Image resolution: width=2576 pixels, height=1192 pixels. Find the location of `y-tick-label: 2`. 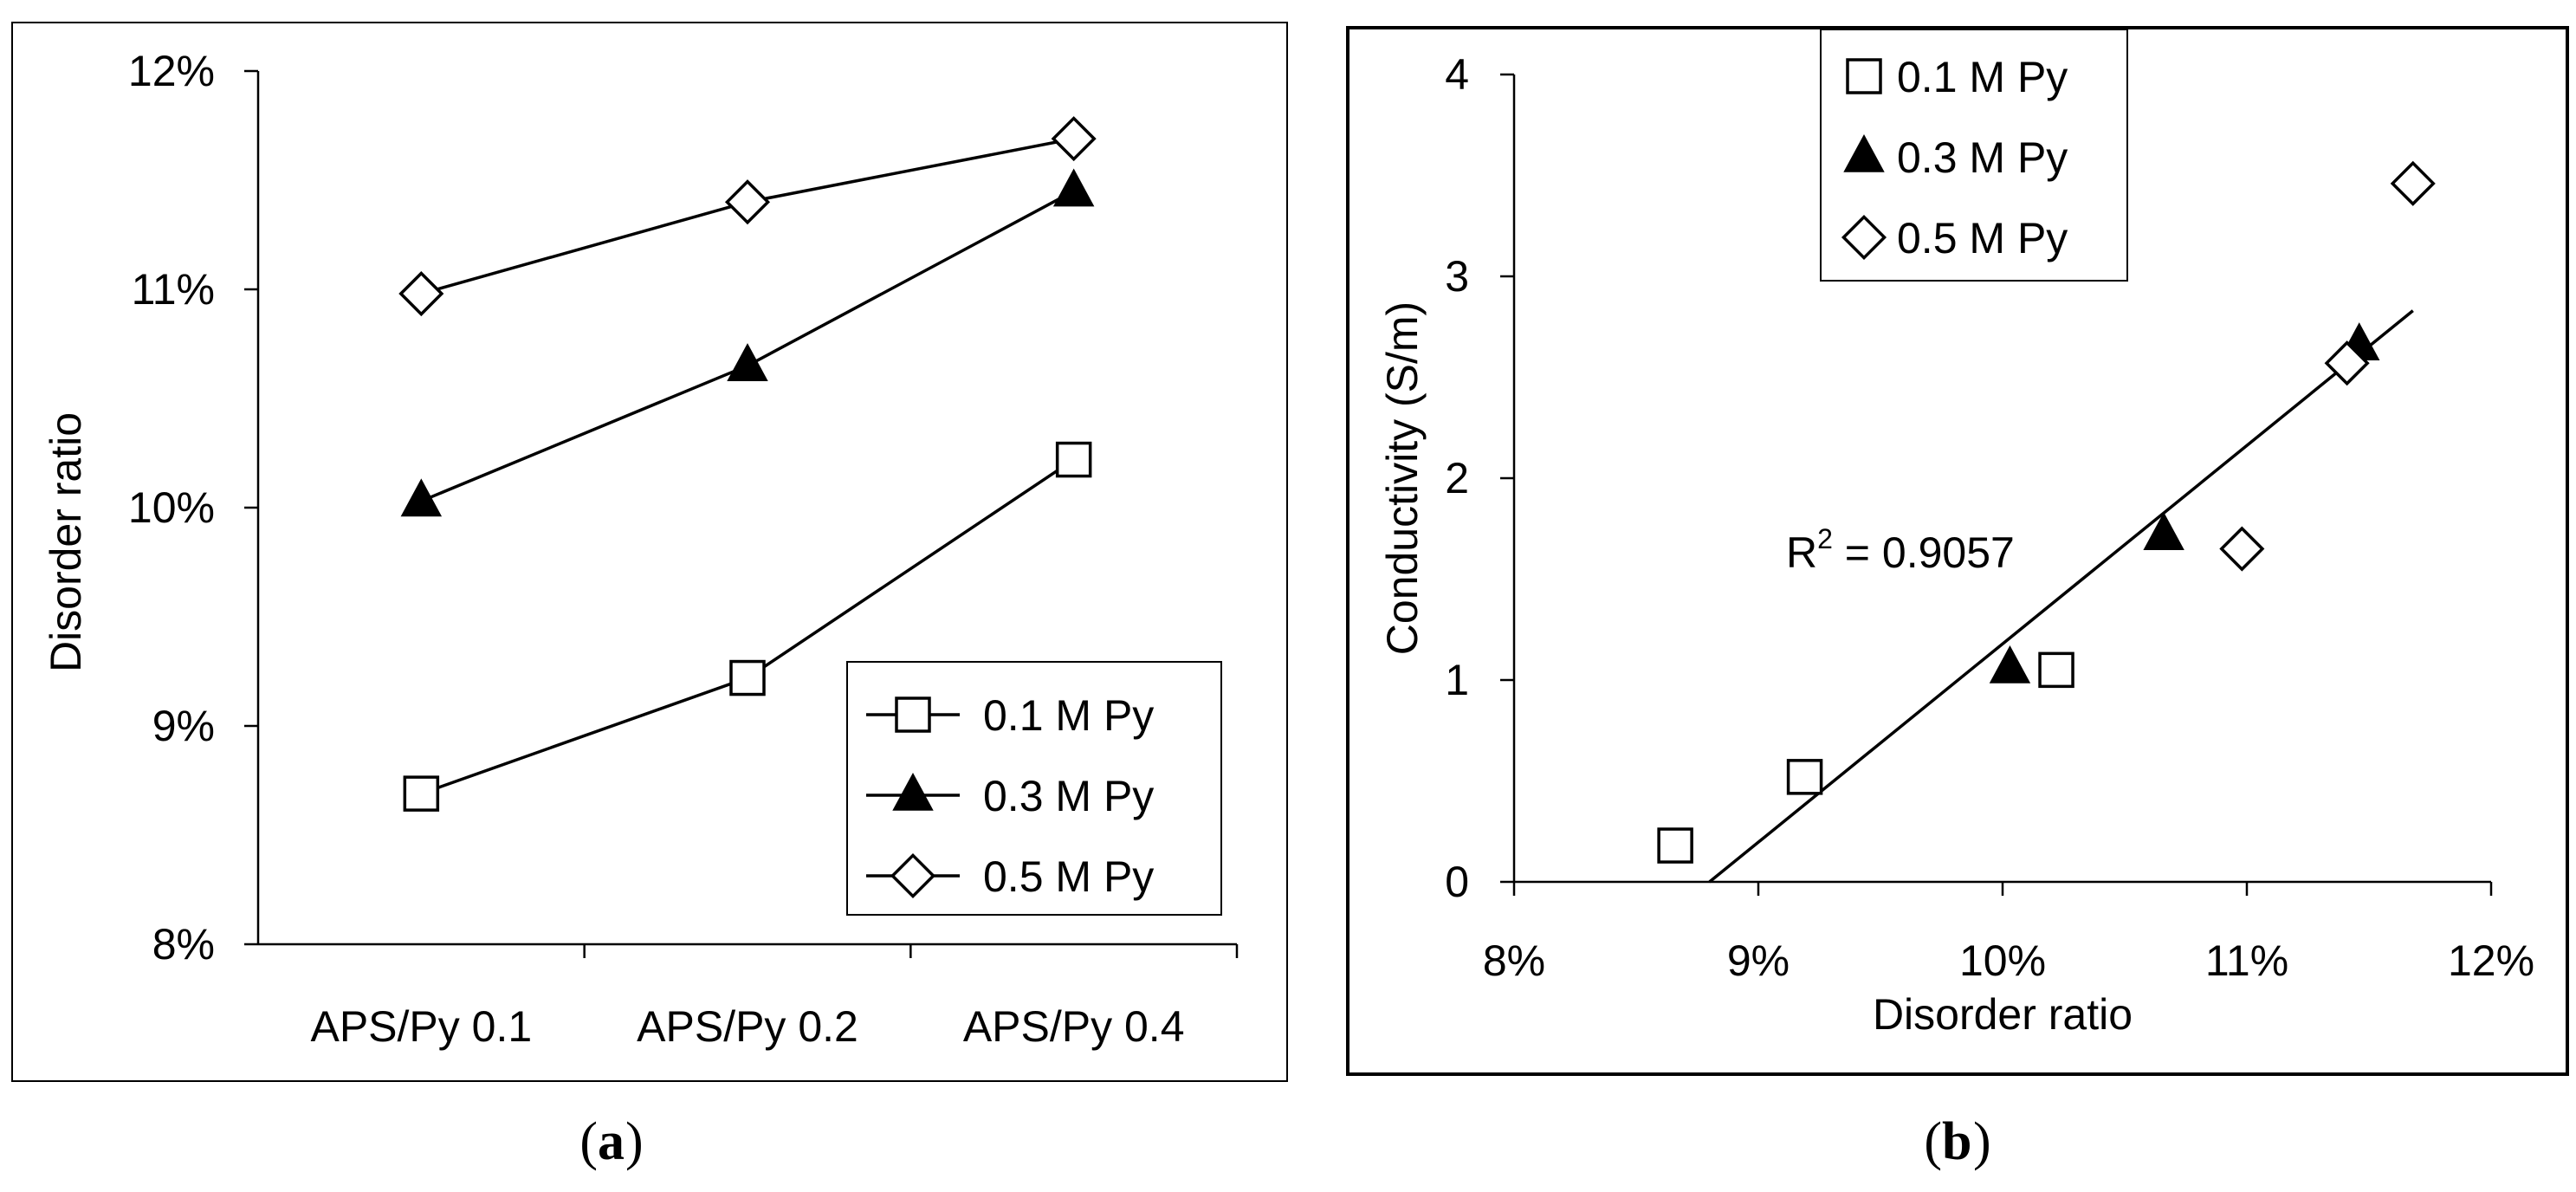

y-tick-label: 2 is located at coordinates (1457, 478).